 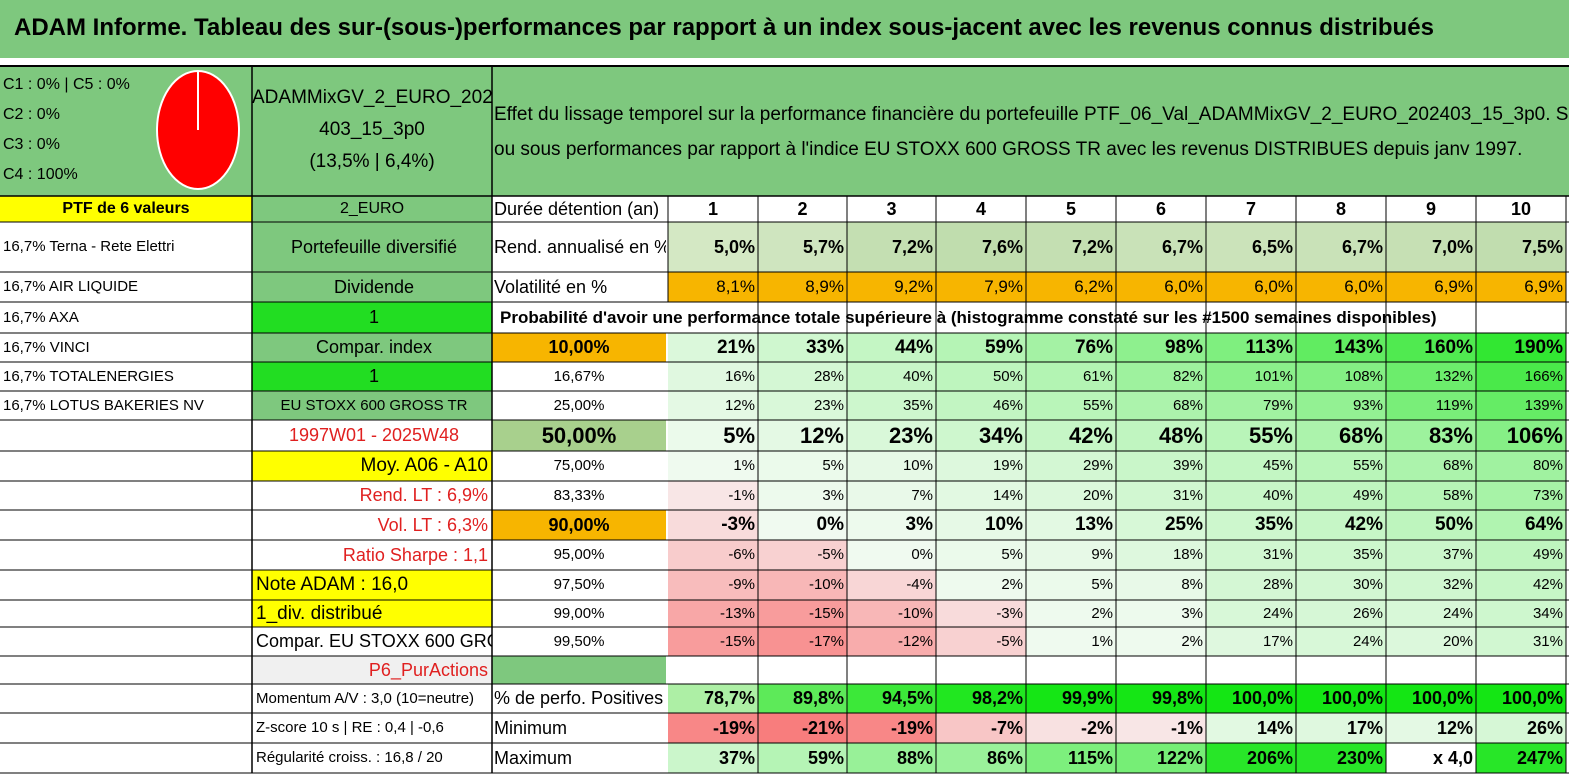 I want to click on quantile-value: 14%, so click(x=1007, y=495).